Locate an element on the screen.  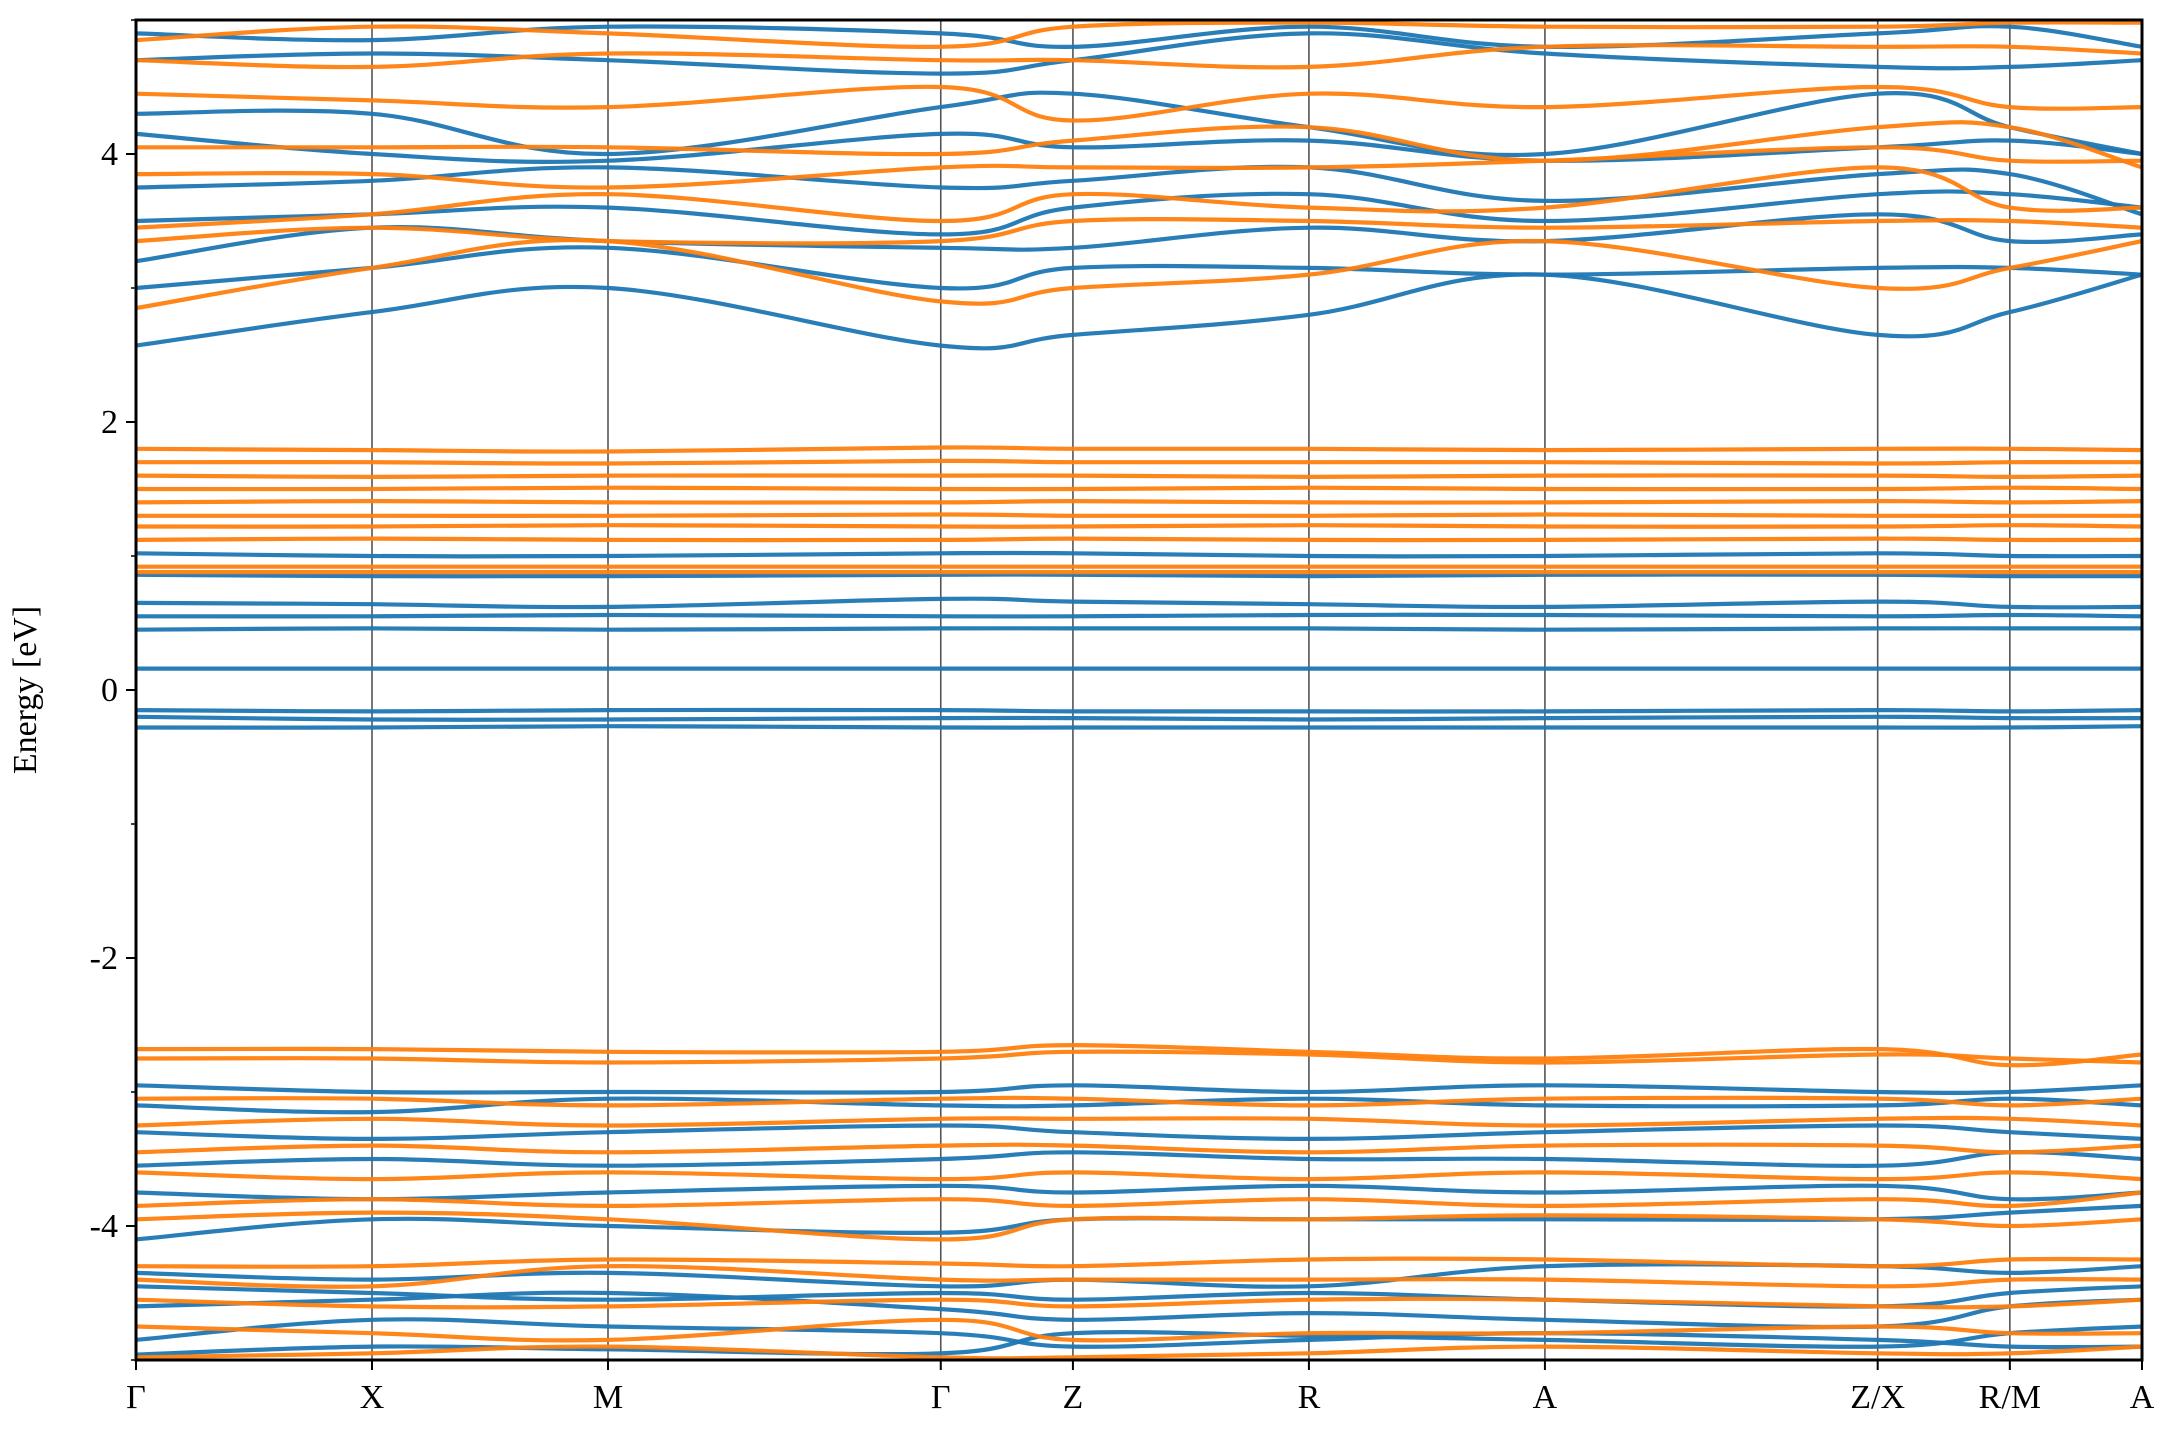
x-tick-label: X is located at coordinates (372, 1397).